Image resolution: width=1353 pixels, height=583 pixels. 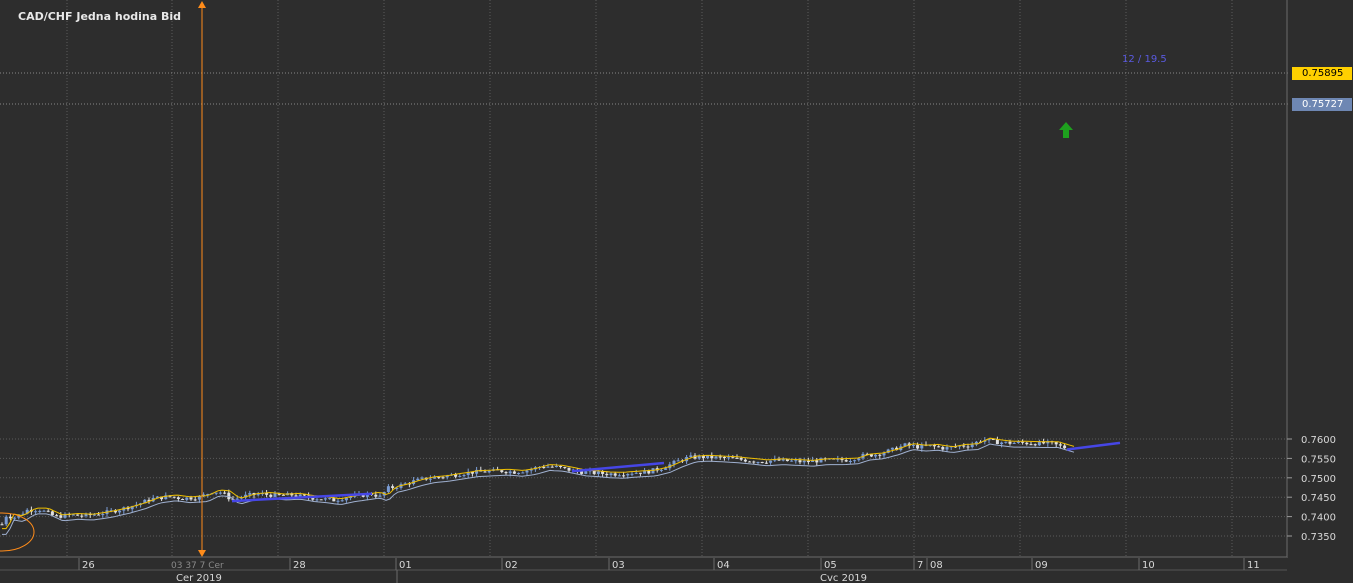 I want to click on month-label: Cvc 2019, so click(x=843, y=578).